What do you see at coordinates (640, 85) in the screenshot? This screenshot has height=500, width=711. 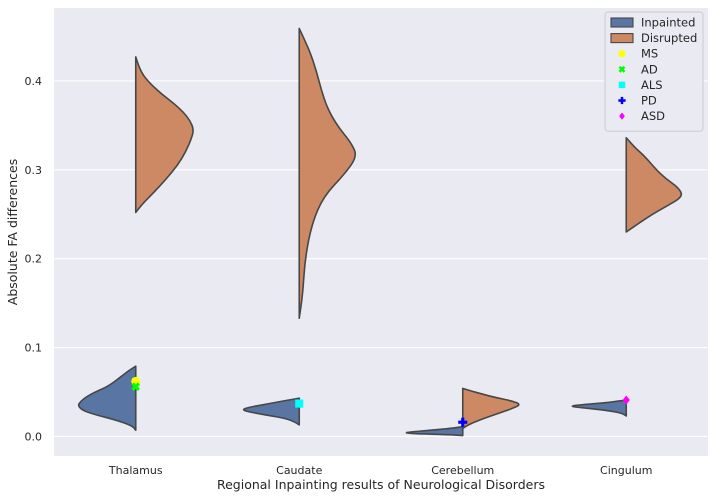 I see `legend-item-als: ALS` at bounding box center [640, 85].